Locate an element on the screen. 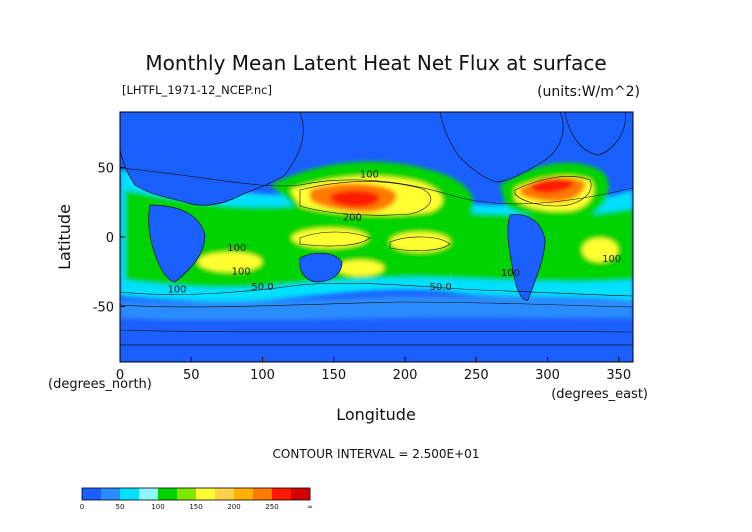 This screenshot has width=752, height=532. y-tick-label: 50 is located at coordinates (105, 169).